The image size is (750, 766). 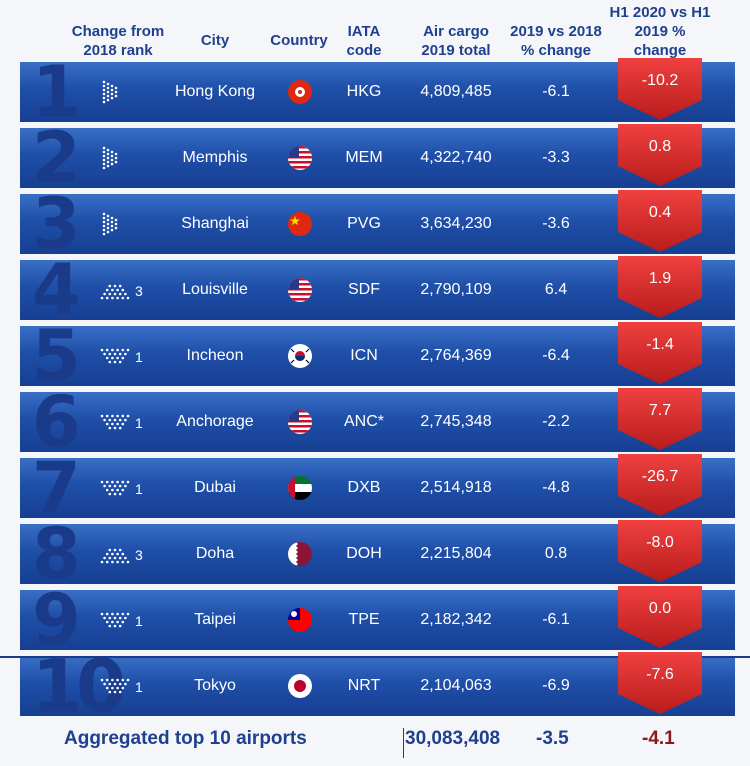 I want to click on kr-flag-icon, so click(x=300, y=356).